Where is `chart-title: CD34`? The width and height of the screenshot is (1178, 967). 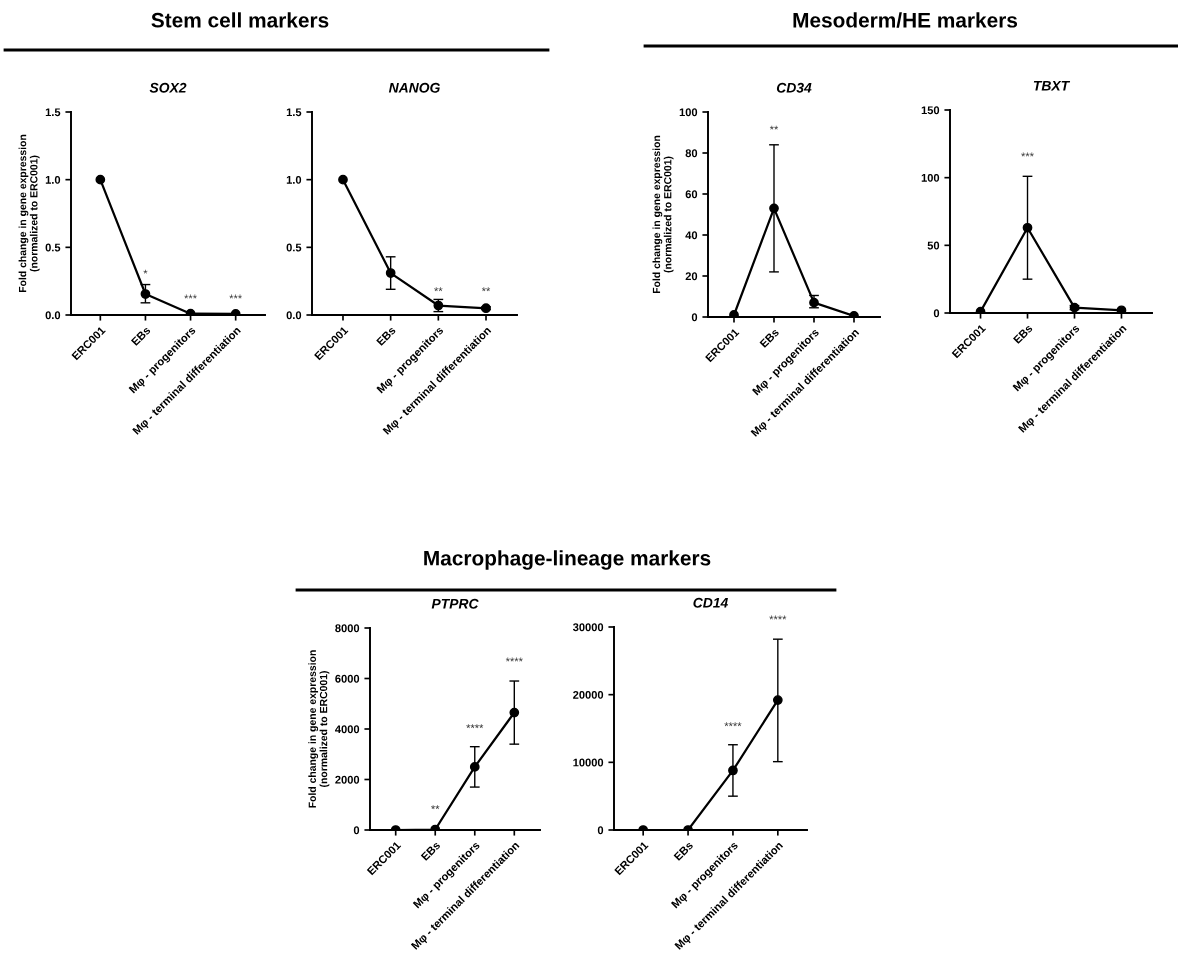
chart-title: CD34 is located at coordinates (794, 87).